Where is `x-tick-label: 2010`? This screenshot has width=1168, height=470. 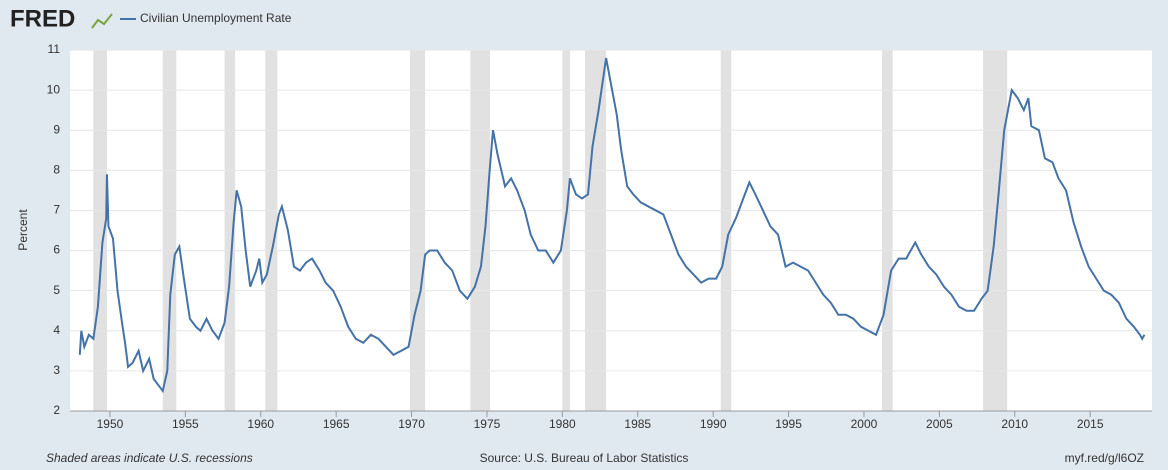 x-tick-label: 2010 is located at coordinates (1014, 424).